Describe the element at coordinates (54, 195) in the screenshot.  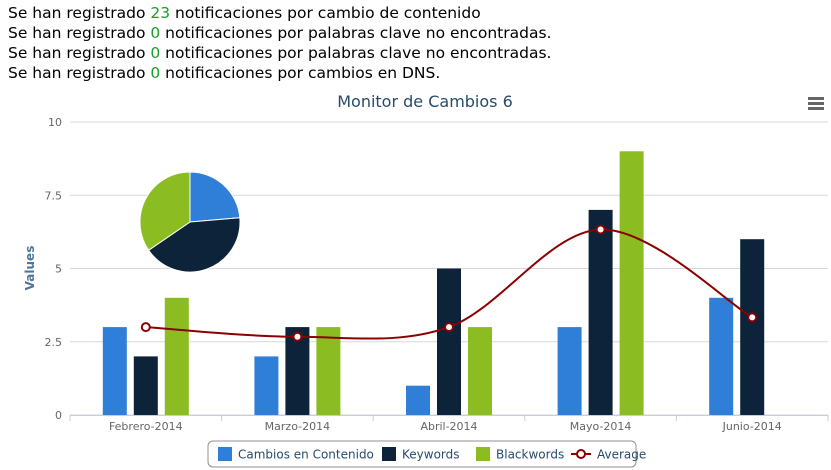
I see `y-tick-label: 7.5` at that location.